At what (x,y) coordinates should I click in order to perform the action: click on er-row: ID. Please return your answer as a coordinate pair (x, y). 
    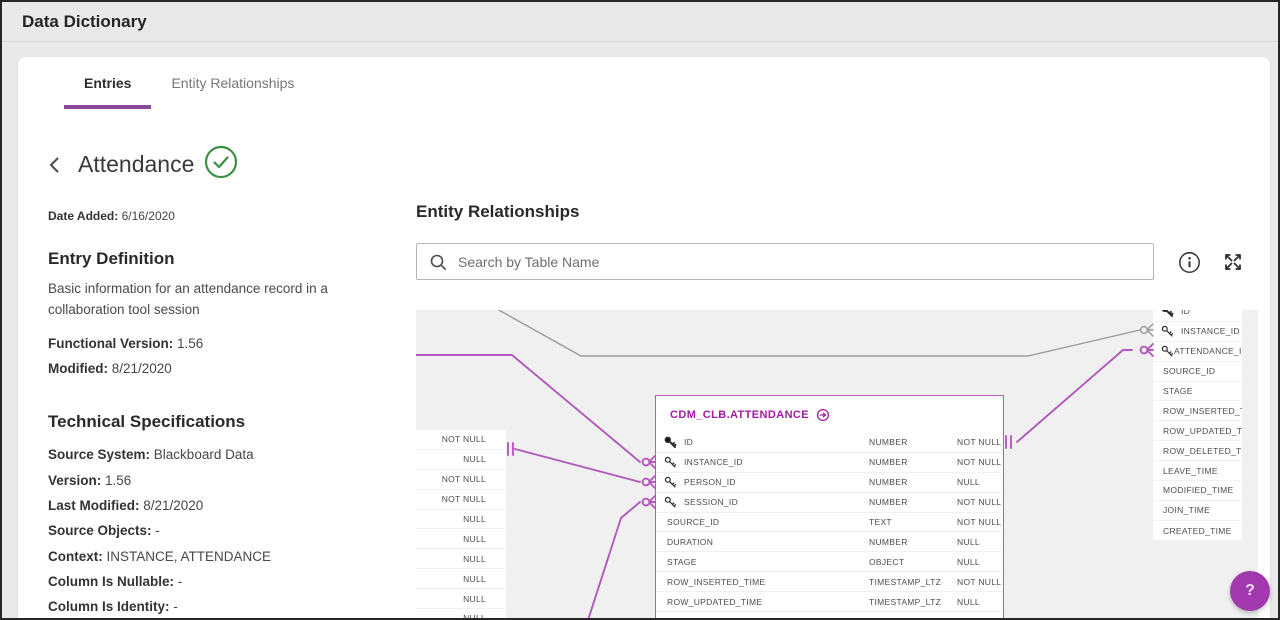
    Looking at the image, I should click on (1197, 316).